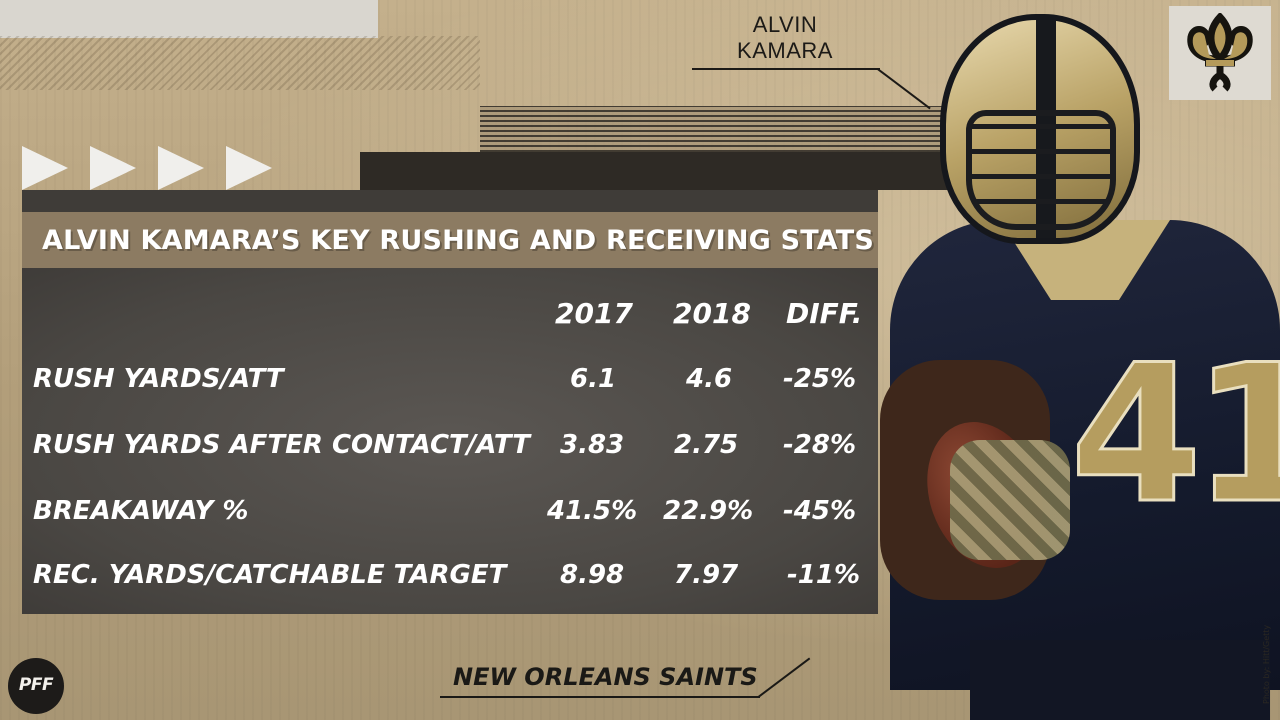 The width and height of the screenshot is (1280, 720). What do you see at coordinates (1266, 664) in the screenshot?
I see `photo-credit: Photo by: Hitt/Getty` at bounding box center [1266, 664].